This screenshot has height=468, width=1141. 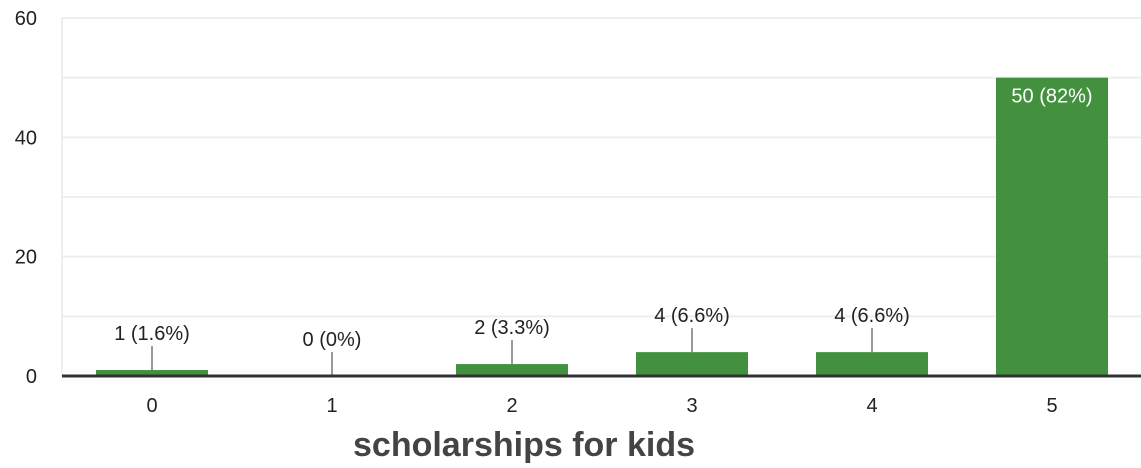 I want to click on data-label: 2 (3.3%), so click(x=512, y=328).